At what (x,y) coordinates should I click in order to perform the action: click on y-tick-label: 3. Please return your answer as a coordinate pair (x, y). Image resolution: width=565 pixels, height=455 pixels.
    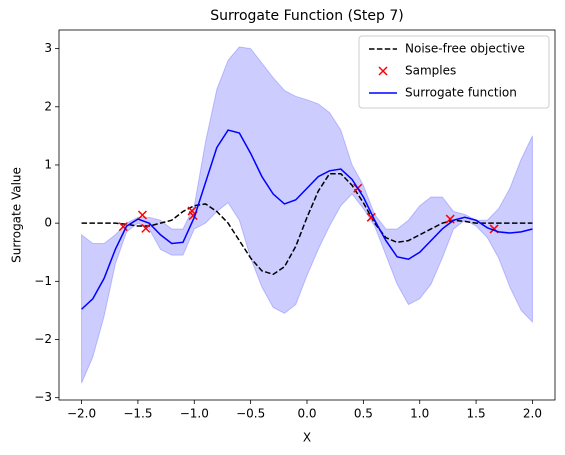
    Looking at the image, I should click on (48, 48).